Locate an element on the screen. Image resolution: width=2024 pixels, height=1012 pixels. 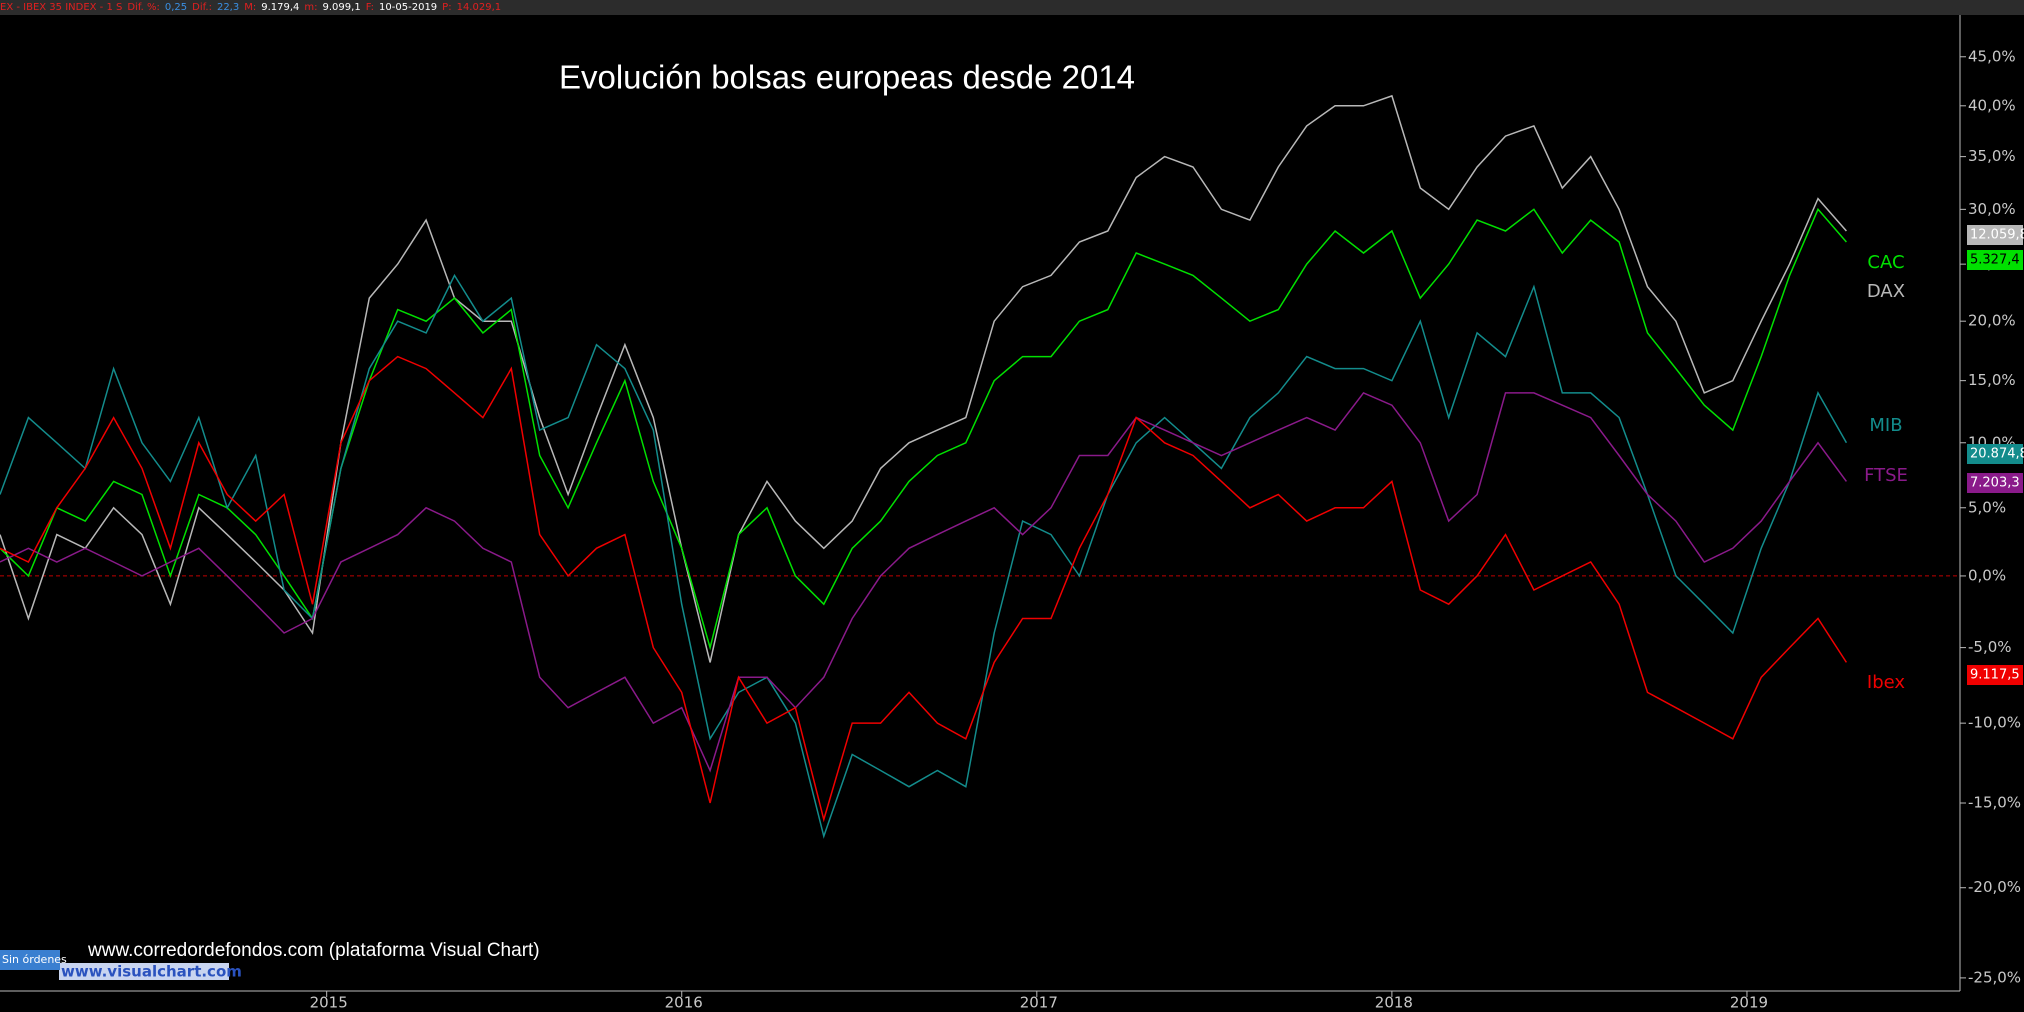
y-tick-label: -10,0% is located at coordinates (1994, 723).